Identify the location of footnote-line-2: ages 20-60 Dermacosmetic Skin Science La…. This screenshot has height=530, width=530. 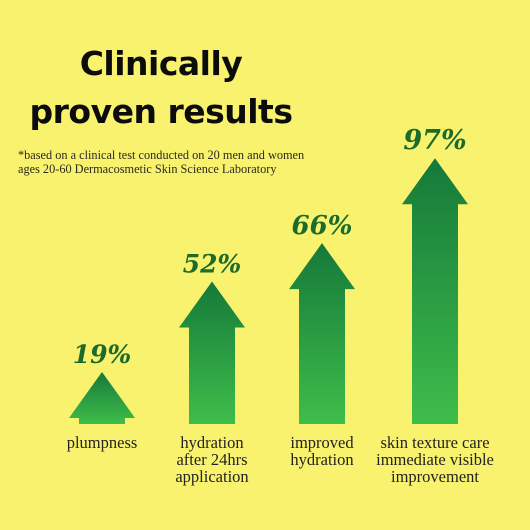
(147, 169).